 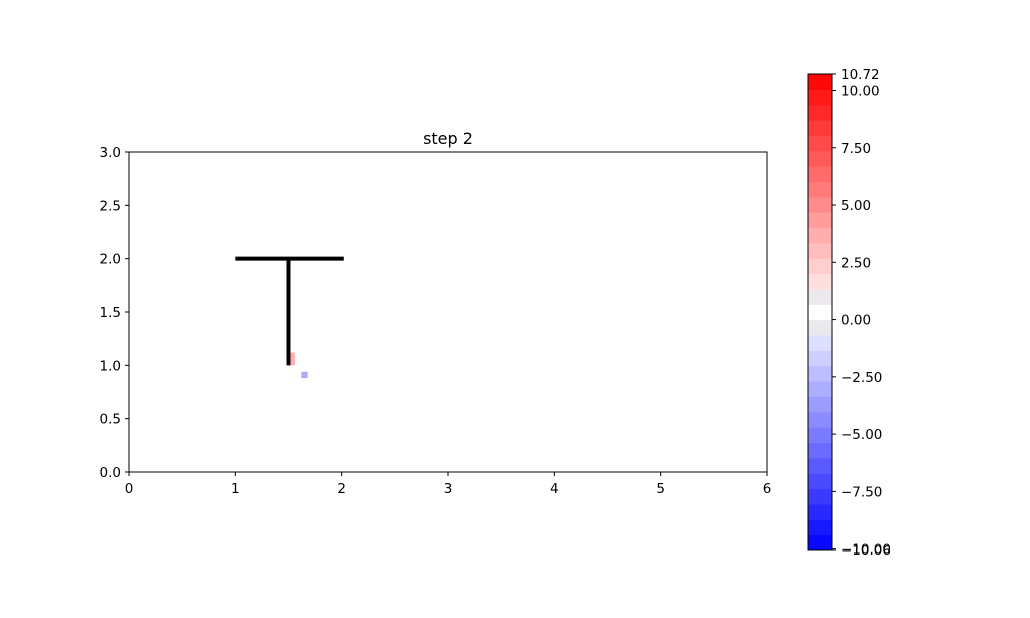 I want to click on colorbar-tick-label: 5.00, so click(x=856, y=206).